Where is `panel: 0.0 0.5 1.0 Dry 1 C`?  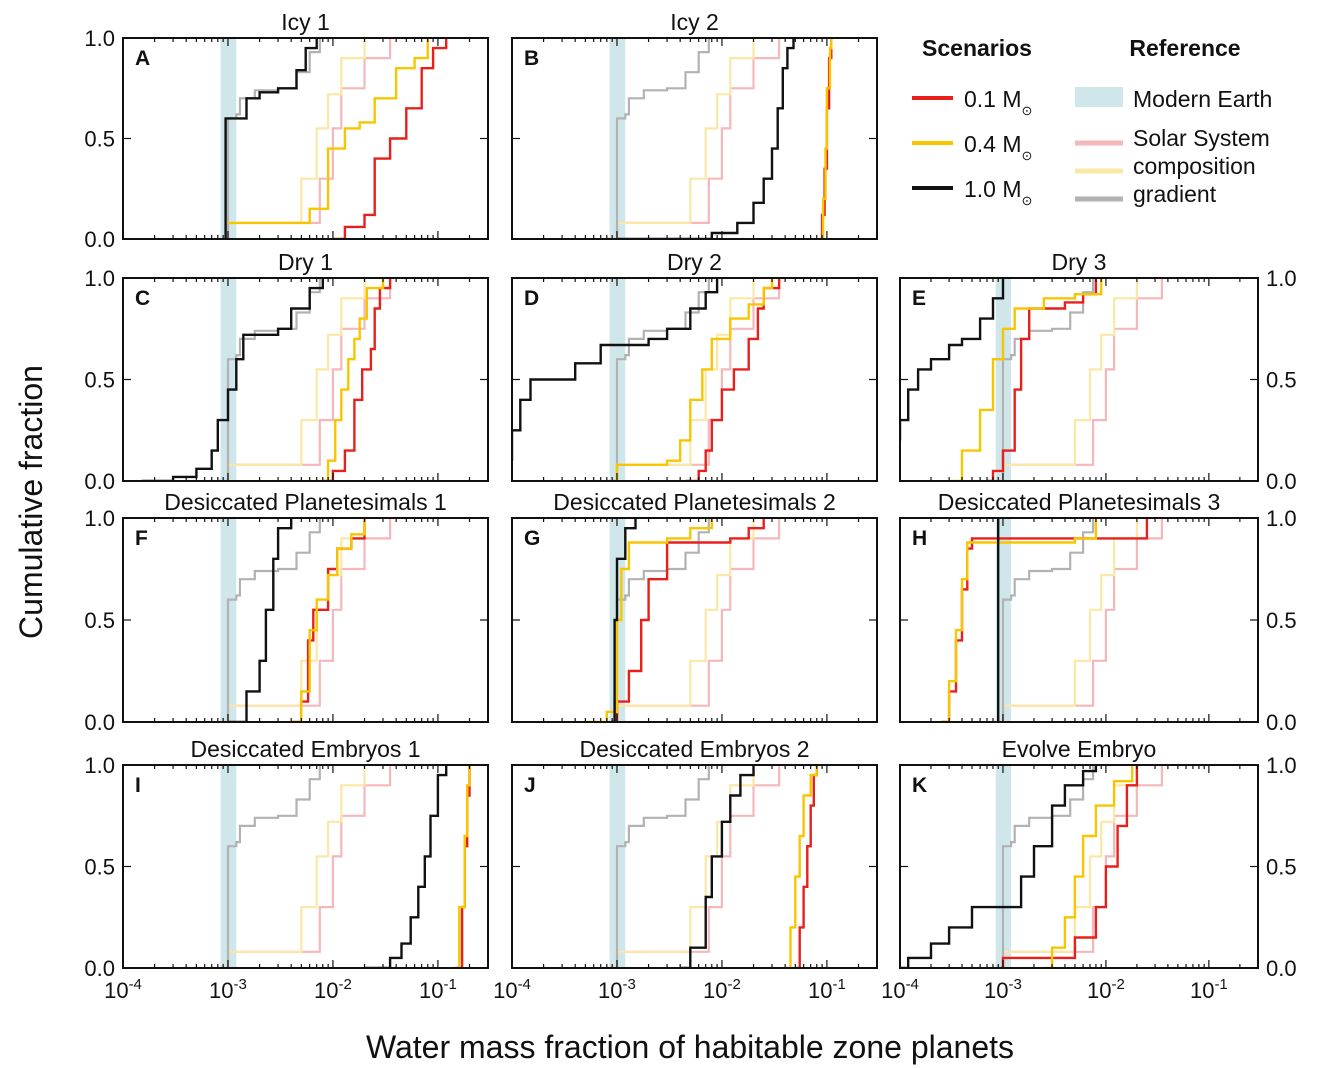 panel: 0.0 0.5 1.0 Dry 1 C is located at coordinates (286, 371).